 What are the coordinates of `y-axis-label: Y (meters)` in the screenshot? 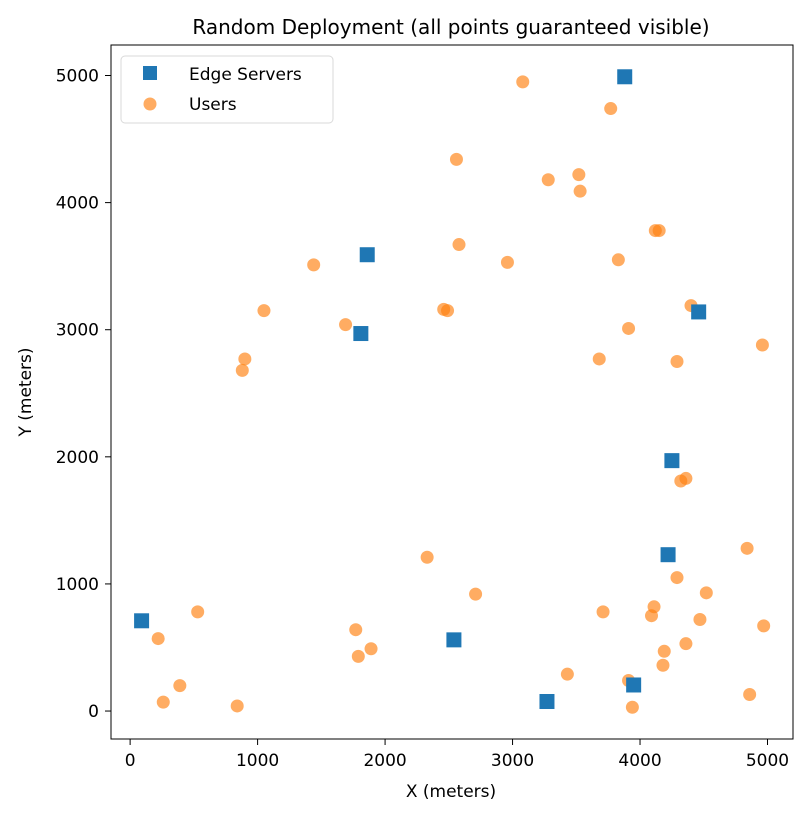 It's located at (26, 392).